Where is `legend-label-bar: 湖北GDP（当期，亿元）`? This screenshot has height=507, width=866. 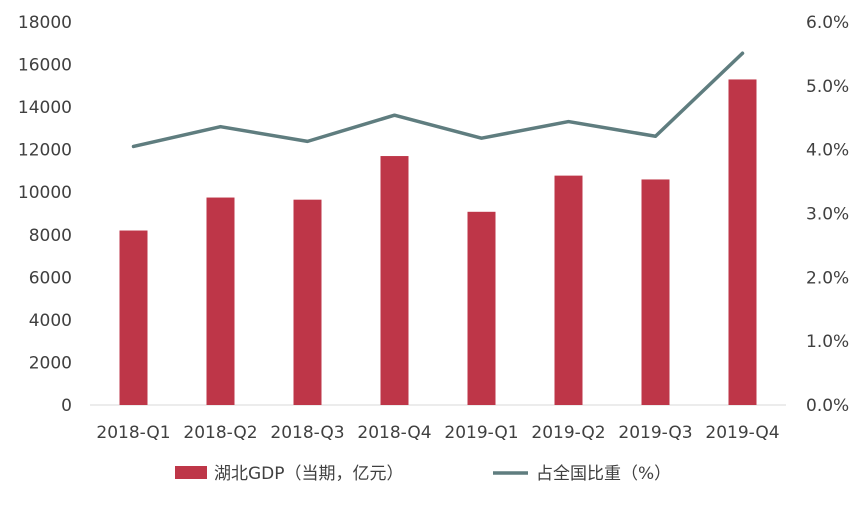 legend-label-bar: 湖北GDP（当期，亿元） is located at coordinates (309, 474).